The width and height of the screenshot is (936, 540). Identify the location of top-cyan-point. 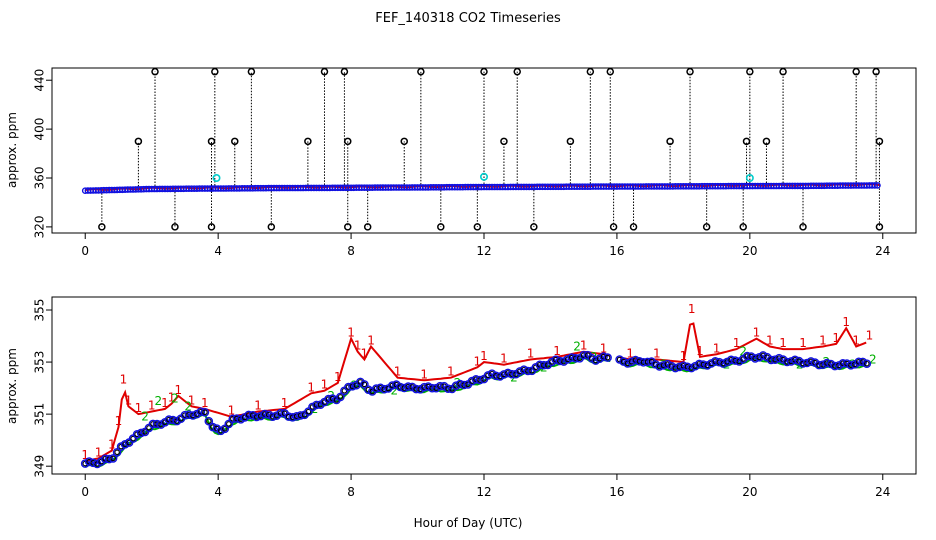
(216, 178).